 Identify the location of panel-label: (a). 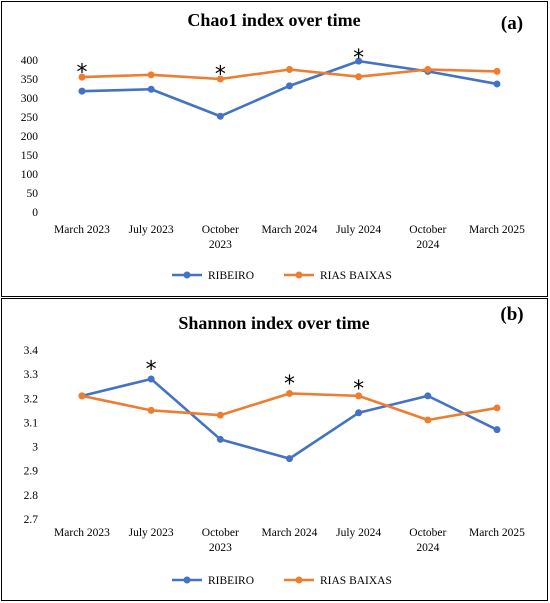
(512, 23).